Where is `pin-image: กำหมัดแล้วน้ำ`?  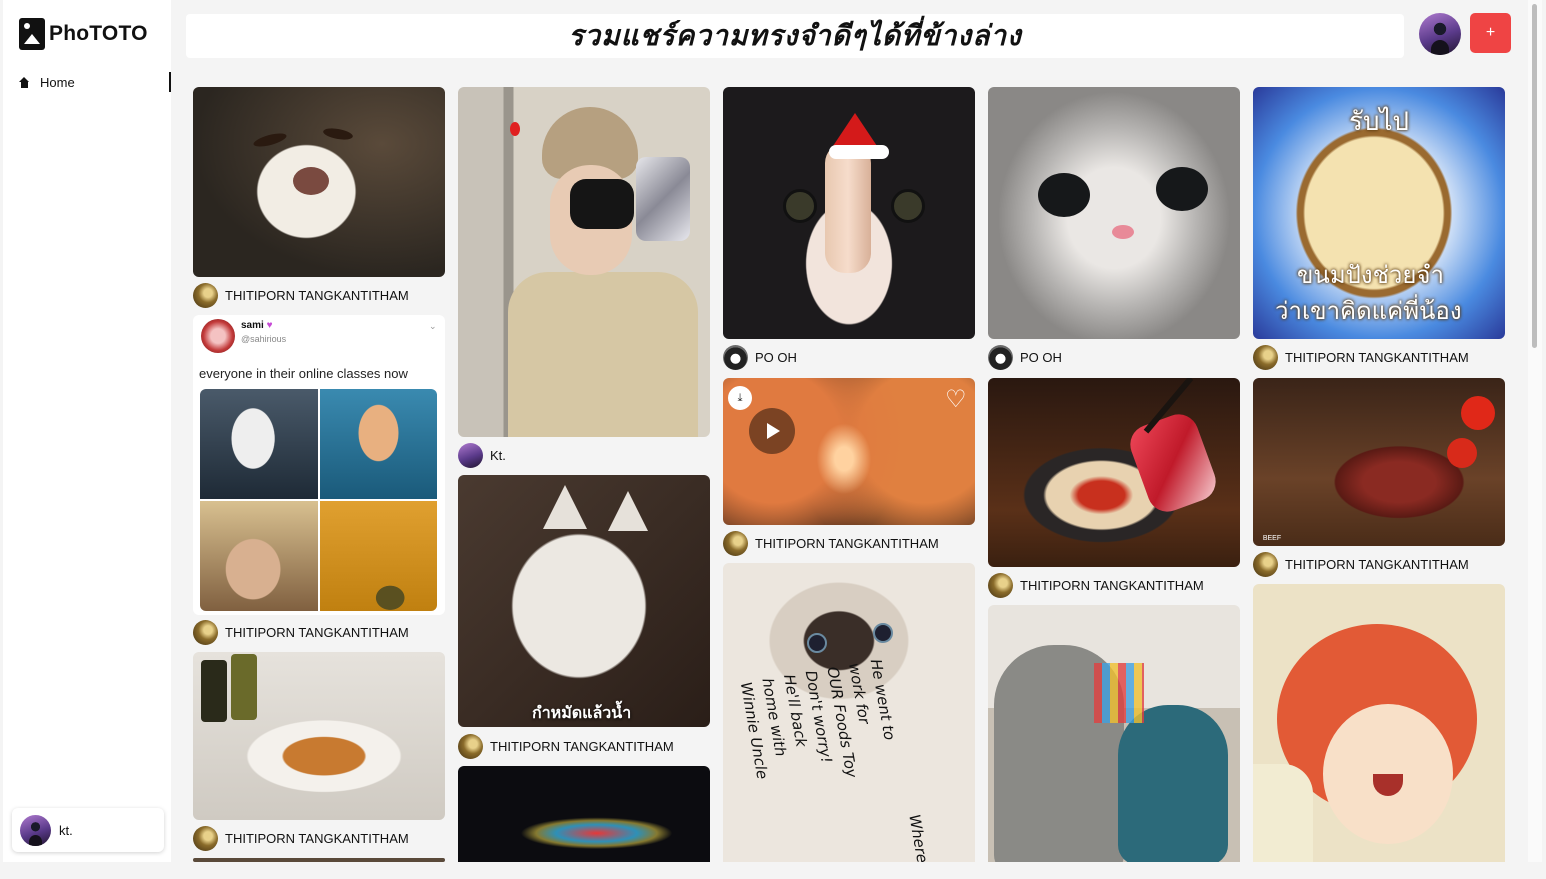
pin-image: กำหมัดแล้วน้ำ is located at coordinates (584, 601).